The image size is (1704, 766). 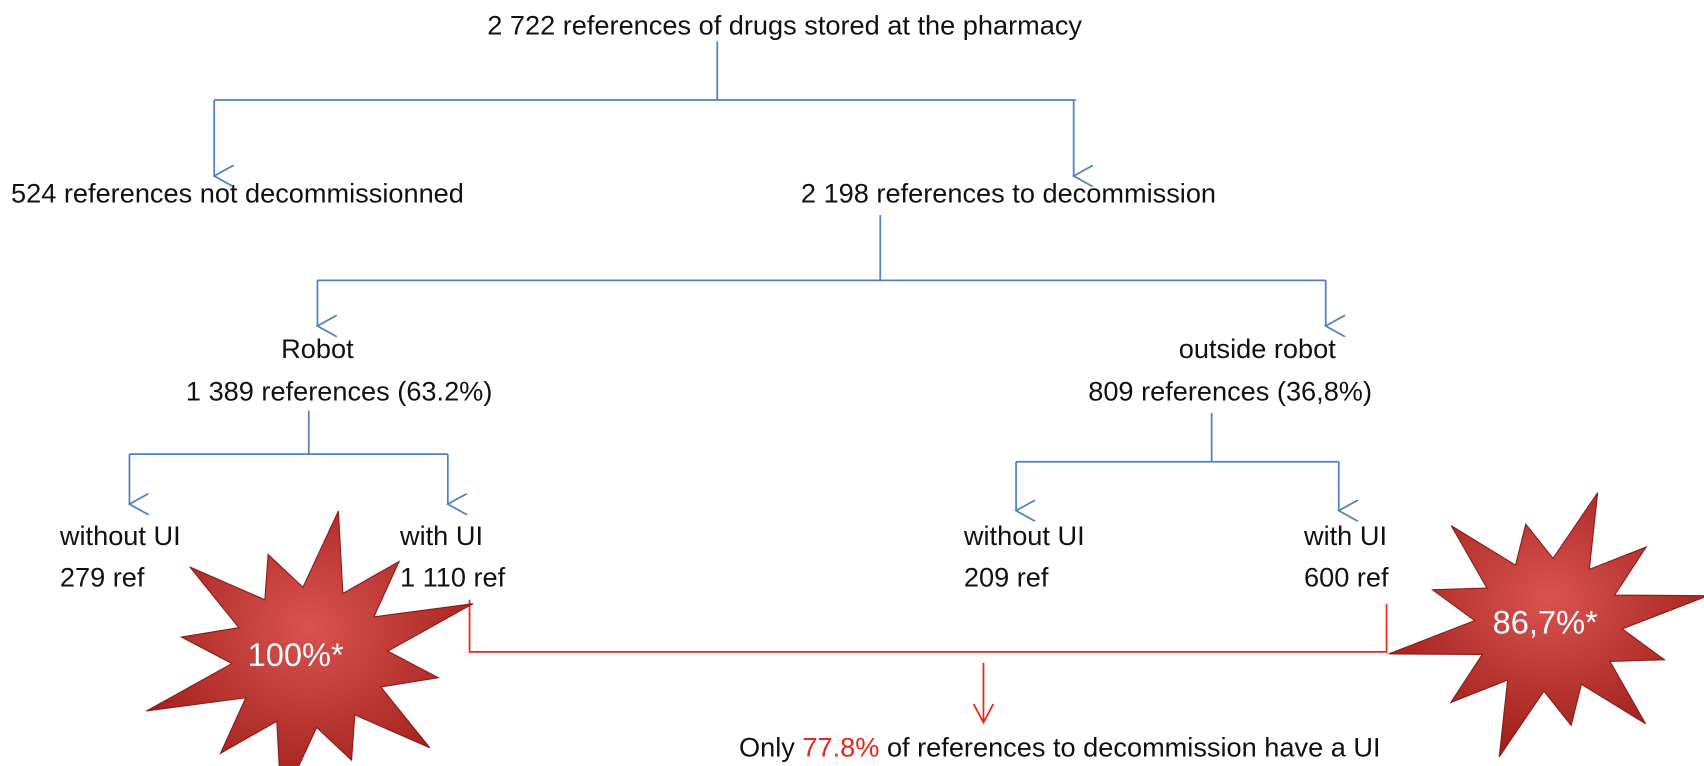 I want to click on outside-title: outside robot, so click(x=1257, y=348).